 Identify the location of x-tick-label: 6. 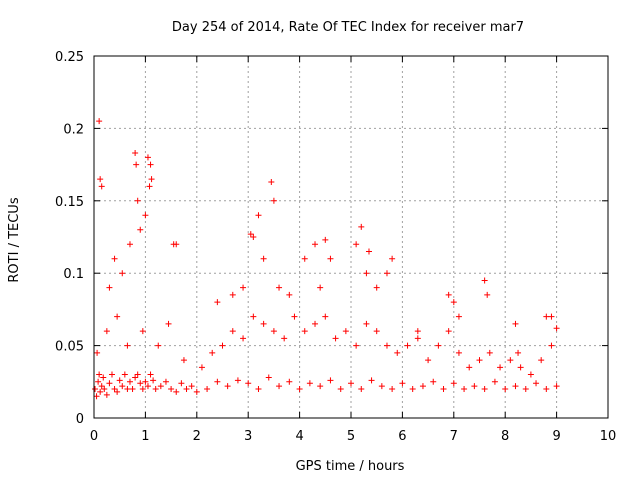
(402, 436).